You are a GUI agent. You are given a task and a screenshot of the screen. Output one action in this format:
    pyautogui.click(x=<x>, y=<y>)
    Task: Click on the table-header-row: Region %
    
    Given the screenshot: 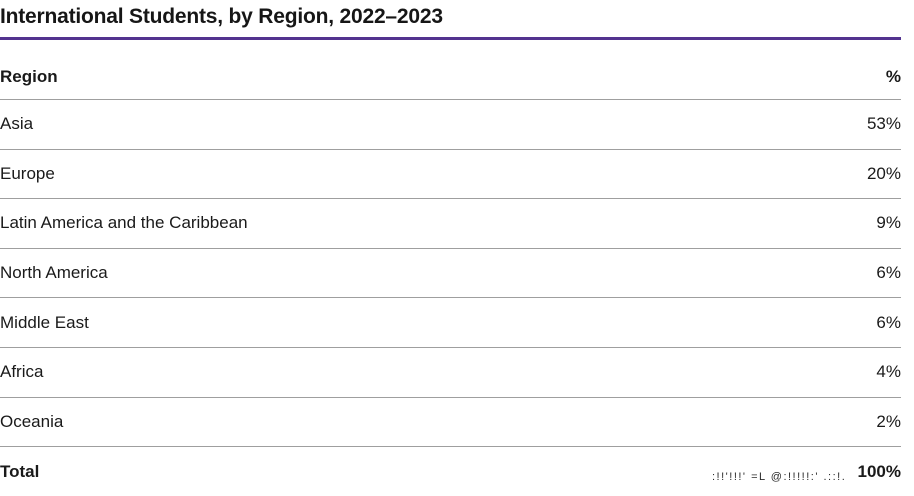 What is the action you would take?
    pyautogui.click(x=450, y=70)
    